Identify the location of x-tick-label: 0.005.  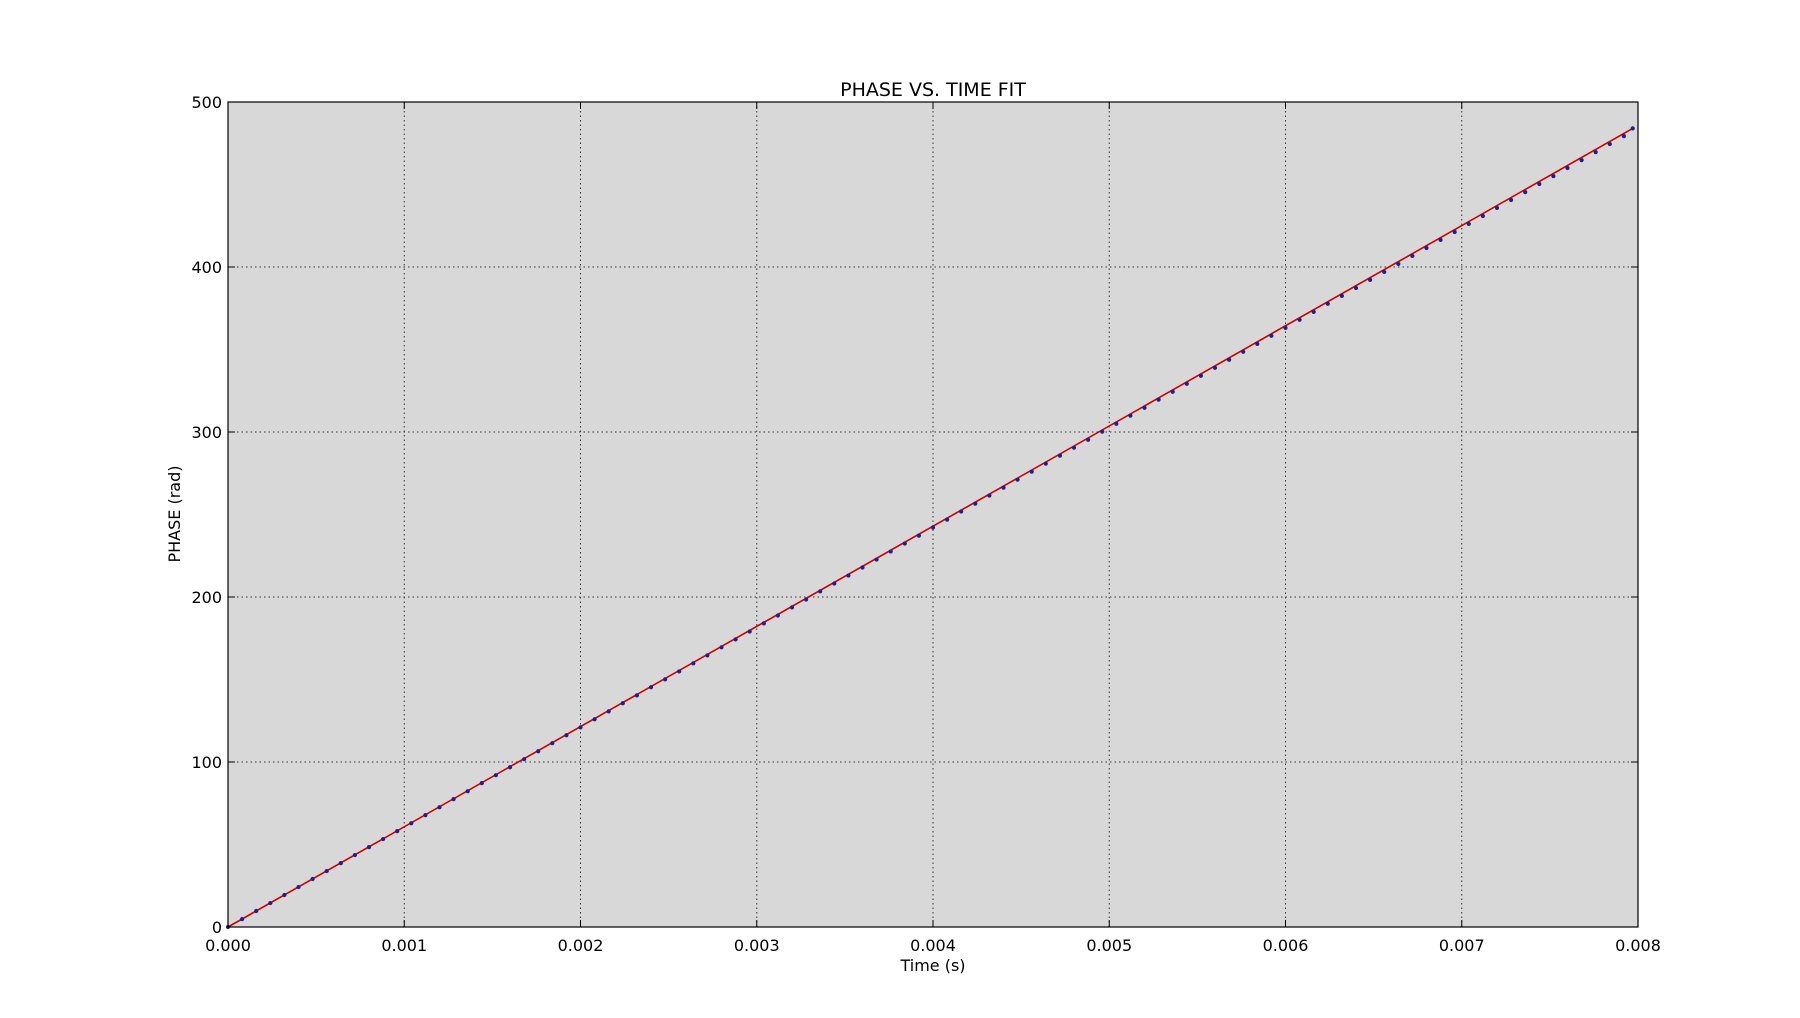
(1109, 945).